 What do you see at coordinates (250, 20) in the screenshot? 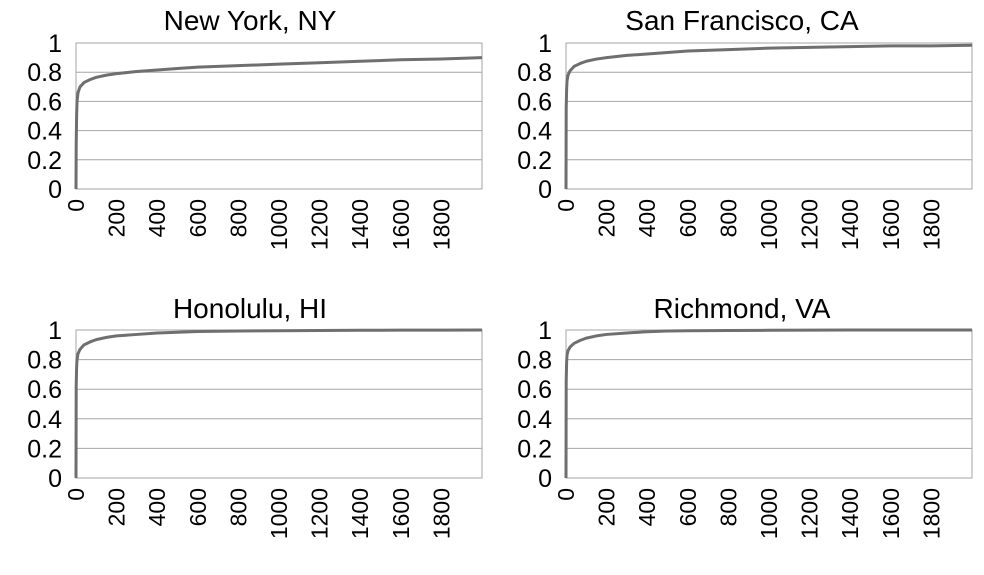
I see `chart-title: New York, NY` at bounding box center [250, 20].